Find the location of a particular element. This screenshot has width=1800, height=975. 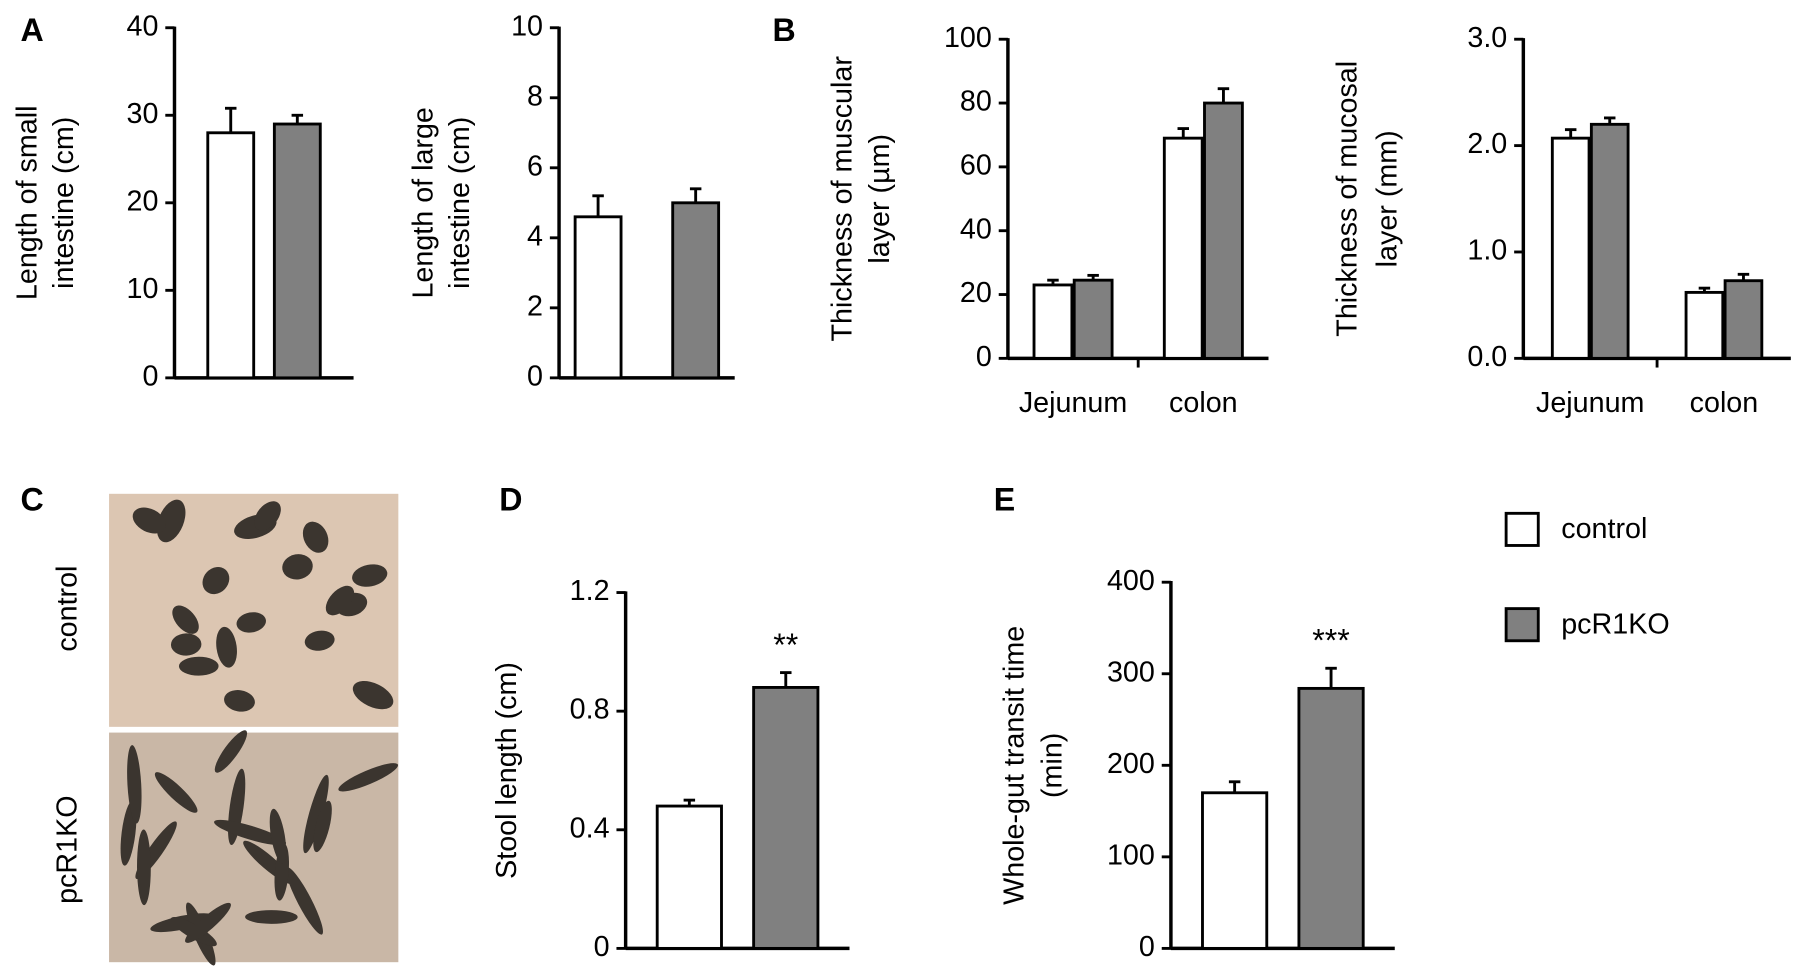

y-tick-label: 60 is located at coordinates (976, 165).